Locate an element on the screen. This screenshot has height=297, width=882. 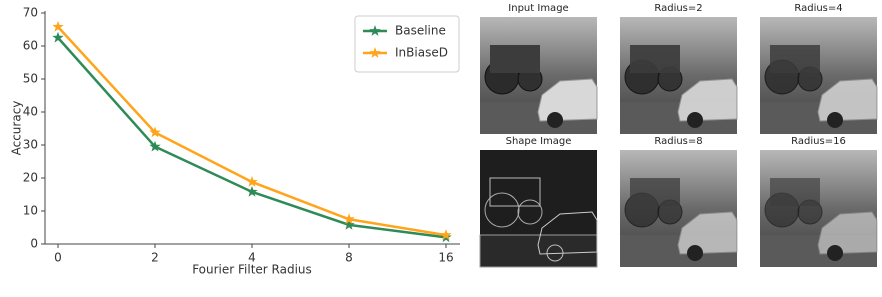
image-road is located at coordinates (538, 251).